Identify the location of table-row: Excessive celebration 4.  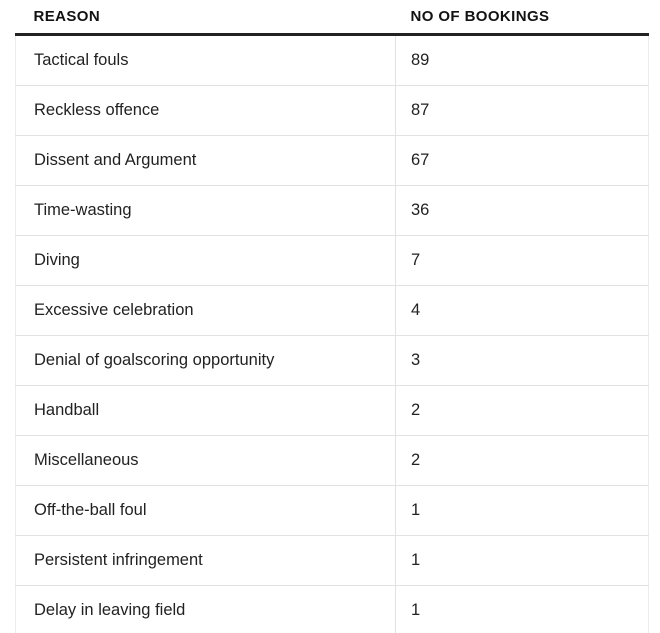
(332, 310).